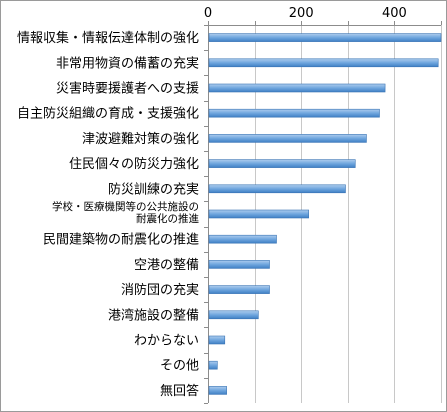 The height and width of the screenshot is (412, 447). Describe the element at coordinates (166, 341) in the screenshot. I see `category-label: わからない` at that location.